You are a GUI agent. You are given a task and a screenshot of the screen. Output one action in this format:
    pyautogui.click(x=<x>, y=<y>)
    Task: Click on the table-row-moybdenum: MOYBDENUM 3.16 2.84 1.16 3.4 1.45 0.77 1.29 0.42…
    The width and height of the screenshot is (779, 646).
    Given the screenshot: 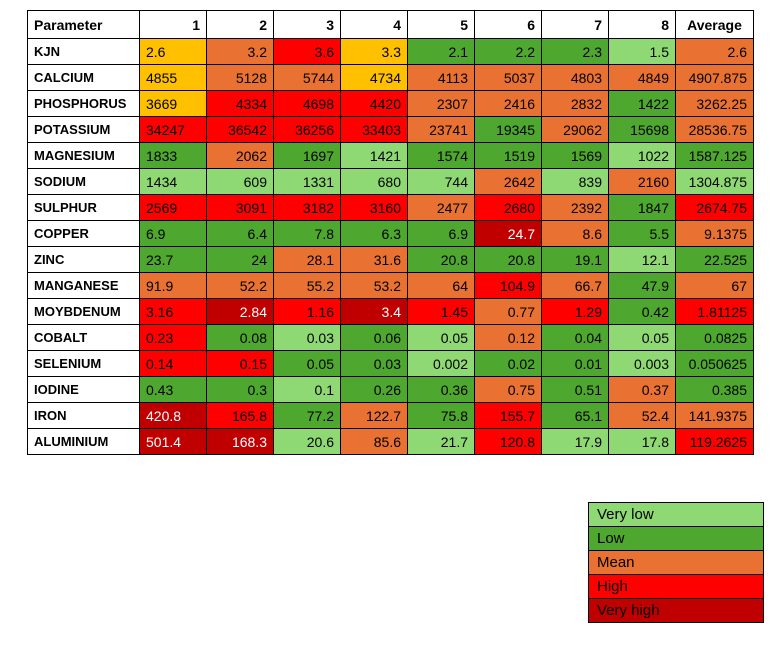 What is the action you would take?
    pyautogui.click(x=390, y=311)
    